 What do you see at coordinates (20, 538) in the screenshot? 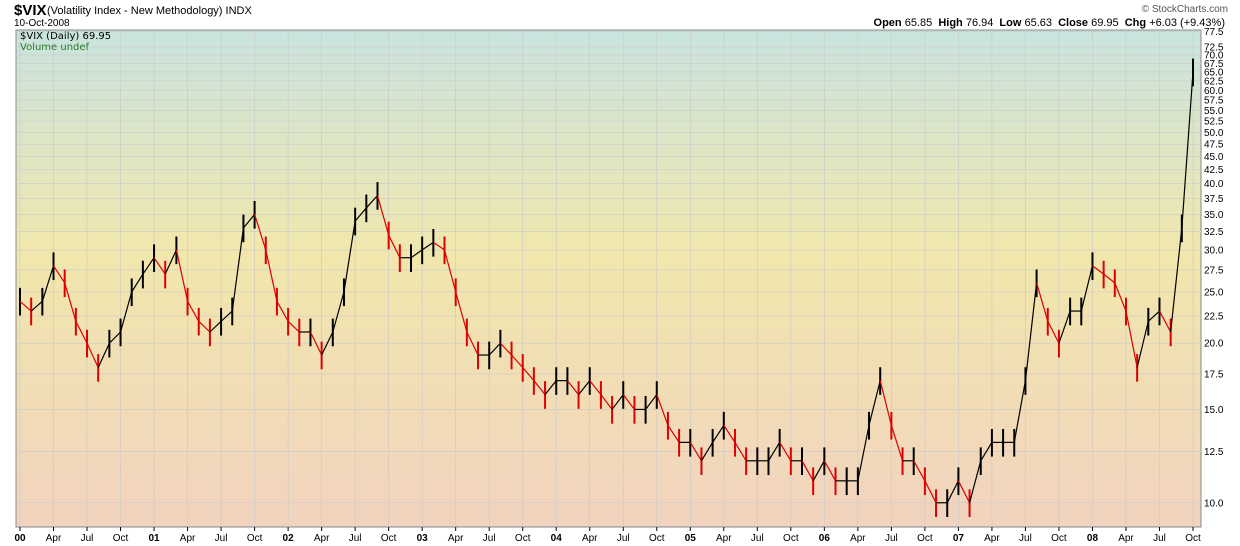
I see `x-tick-label: 00` at bounding box center [20, 538].